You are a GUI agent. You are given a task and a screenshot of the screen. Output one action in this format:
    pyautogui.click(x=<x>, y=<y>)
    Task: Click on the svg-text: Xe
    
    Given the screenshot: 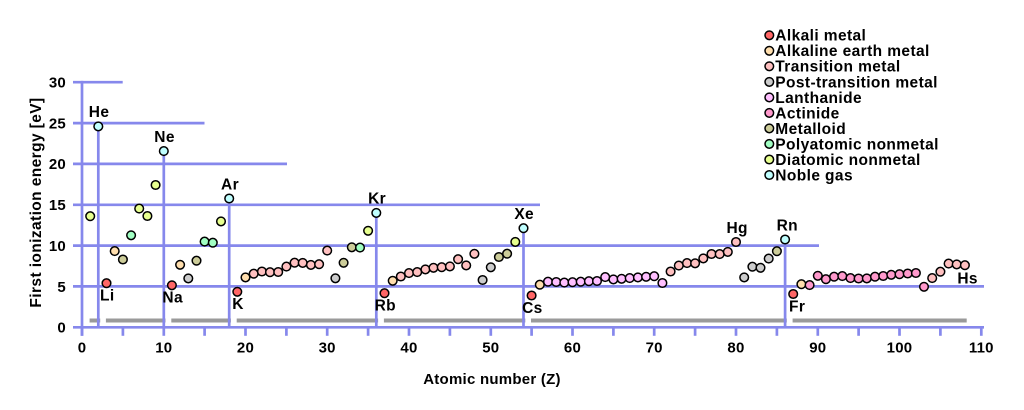 What is the action you would take?
    pyautogui.click(x=524, y=214)
    